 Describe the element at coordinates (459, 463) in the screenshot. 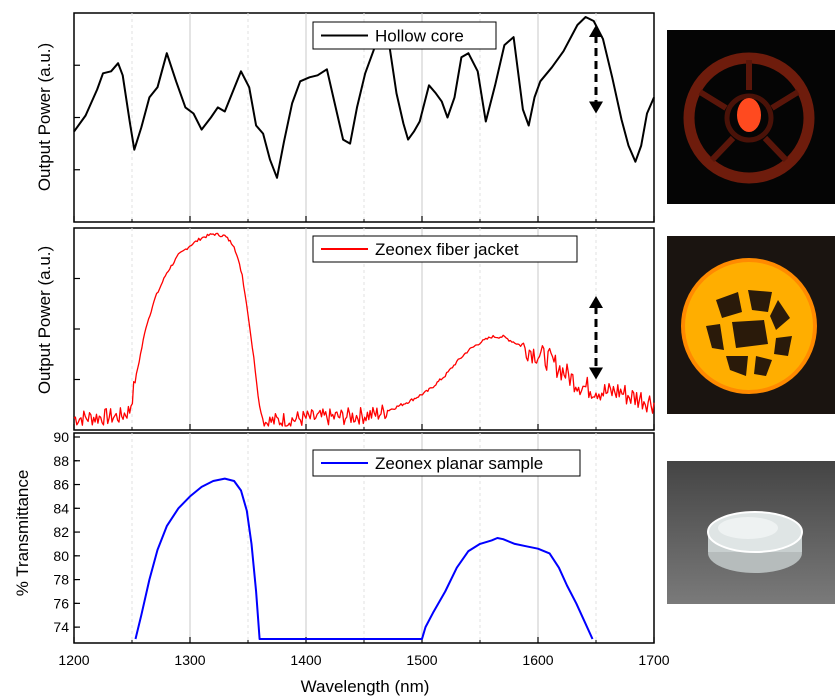

I see `legend-label: Zeonex planar sample` at that location.